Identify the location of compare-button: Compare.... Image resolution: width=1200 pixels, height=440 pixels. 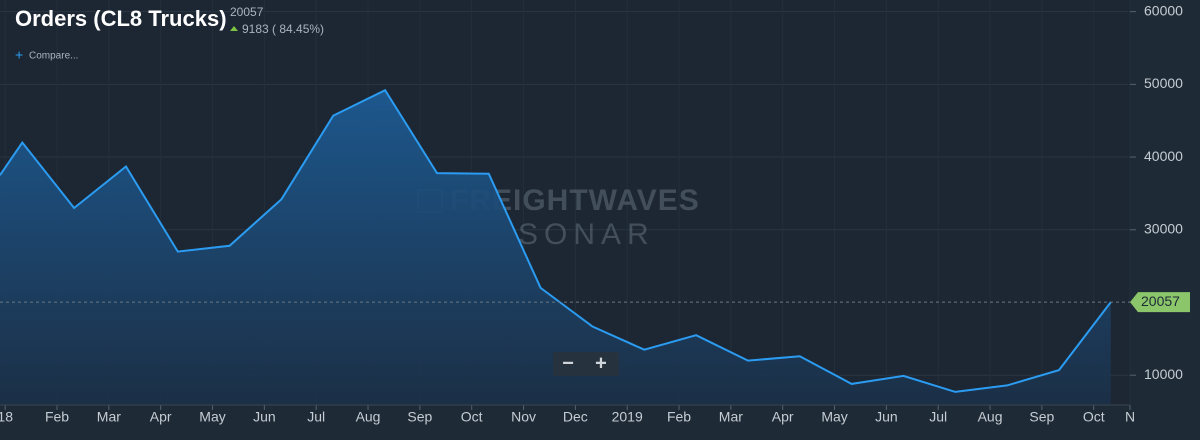
(53, 56).